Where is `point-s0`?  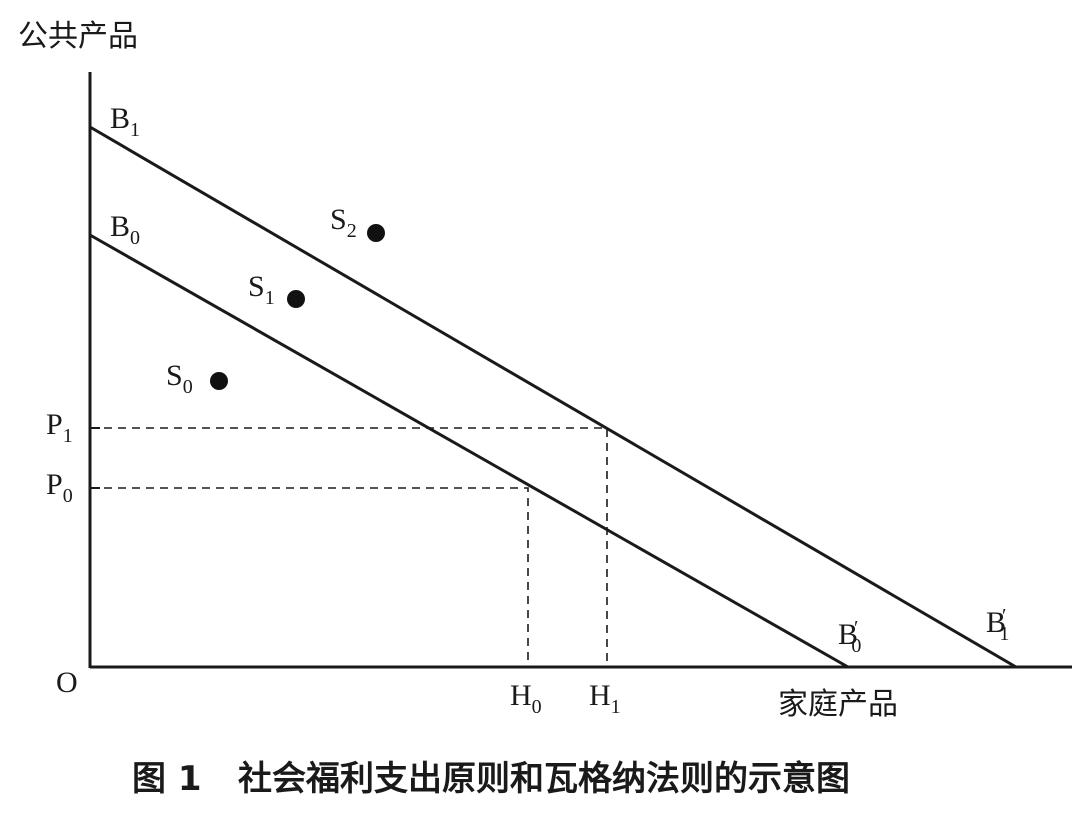 point-s0 is located at coordinates (219, 381).